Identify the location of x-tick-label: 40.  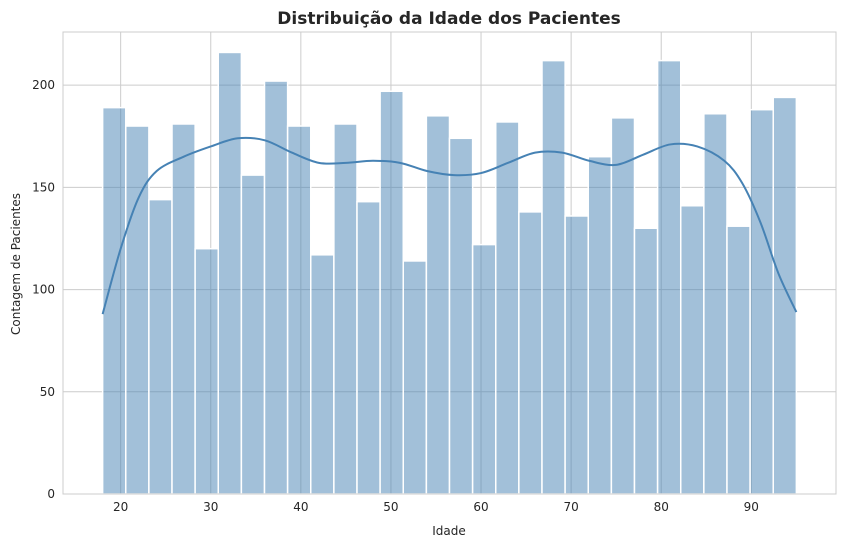
(300, 507).